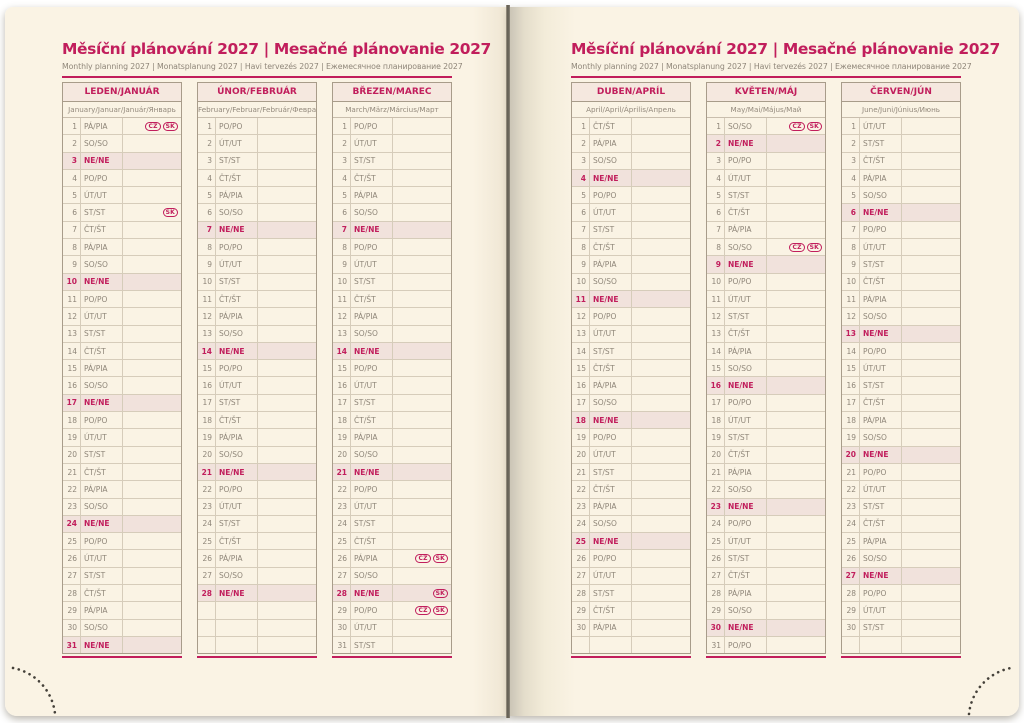 This screenshot has width=1024, height=723. I want to click on day-row: 10 NE/NE, so click(122, 282).